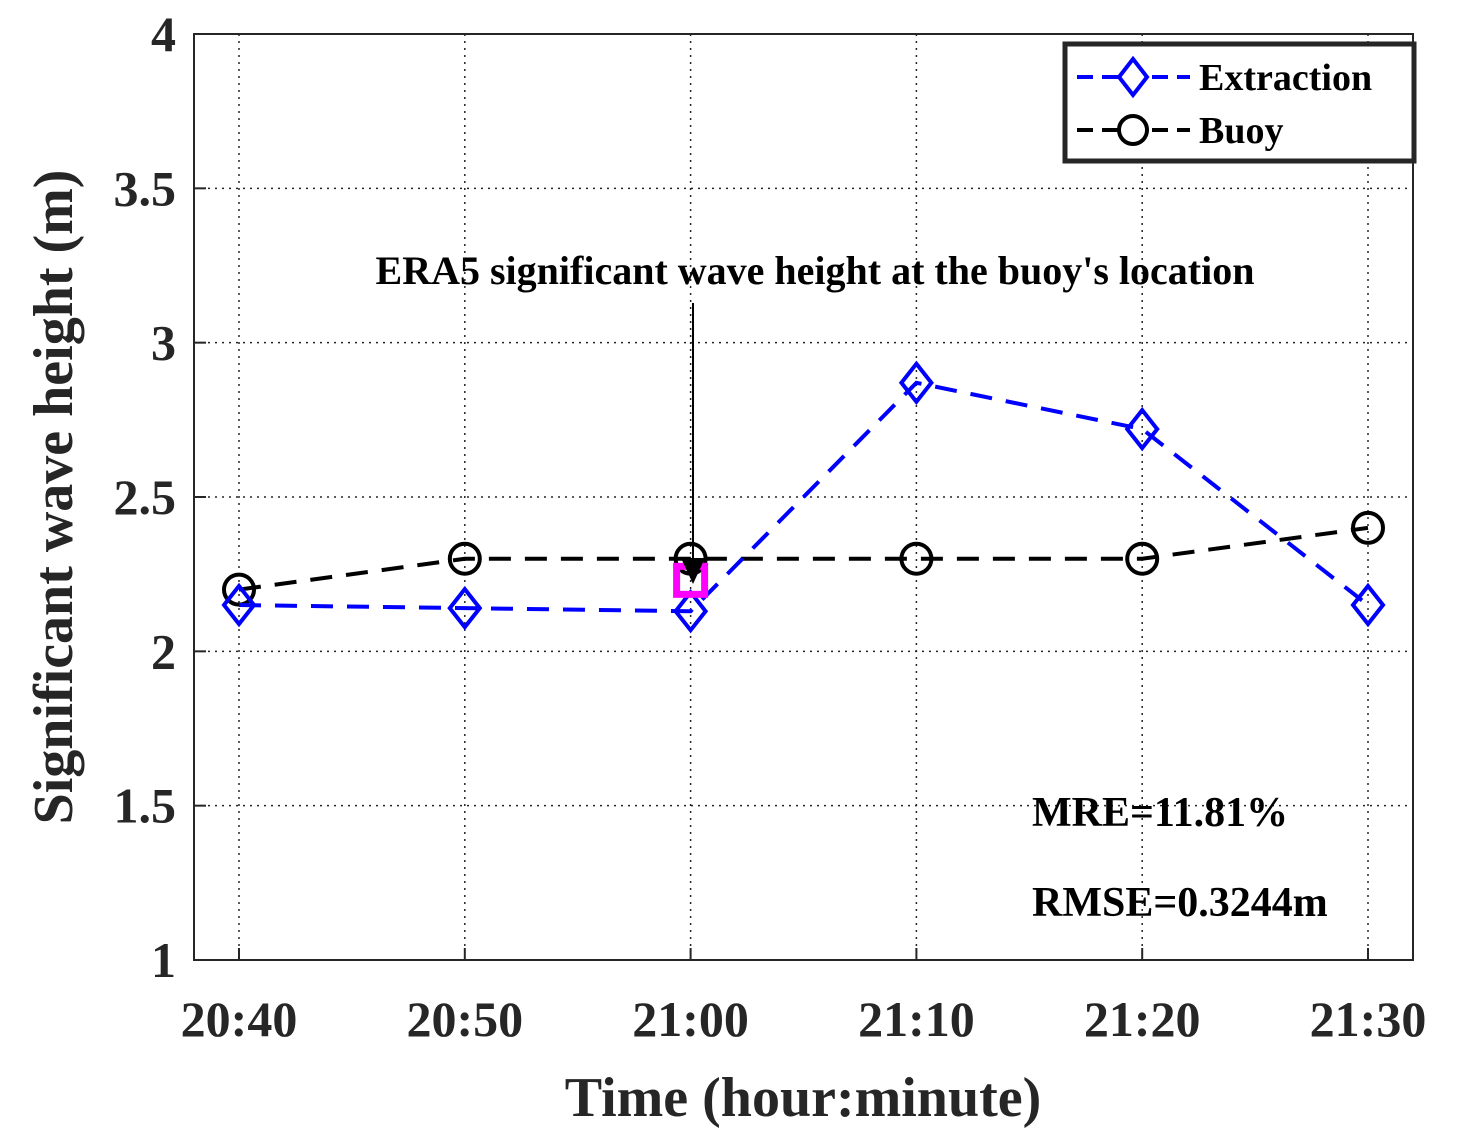 Image resolution: width=1466 pixels, height=1146 pixels. Describe the element at coordinates (145, 806) in the screenshot. I see `y-tick-label: 1.5` at that location.